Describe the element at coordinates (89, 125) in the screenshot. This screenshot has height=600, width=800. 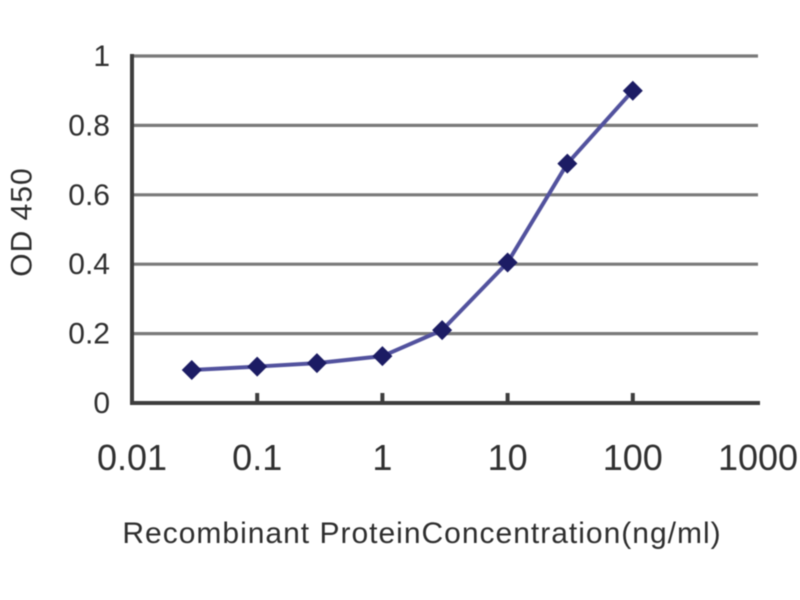
I see `y-tick-label-0.8: 0.8` at that location.